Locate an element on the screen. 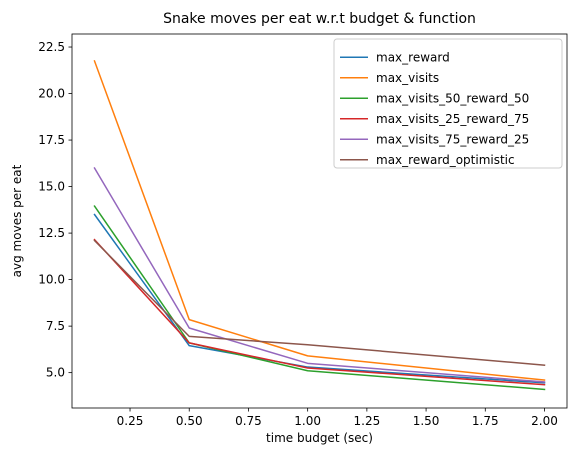  y-tick-label: 20.0 is located at coordinates (51, 94).